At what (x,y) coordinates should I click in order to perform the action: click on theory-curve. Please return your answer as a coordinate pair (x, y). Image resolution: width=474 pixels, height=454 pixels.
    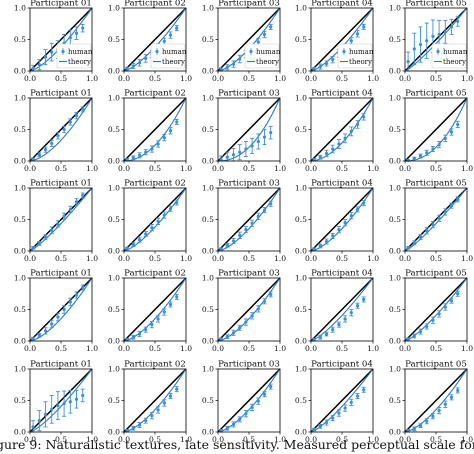
    Looking at the image, I should click on (61, 309).